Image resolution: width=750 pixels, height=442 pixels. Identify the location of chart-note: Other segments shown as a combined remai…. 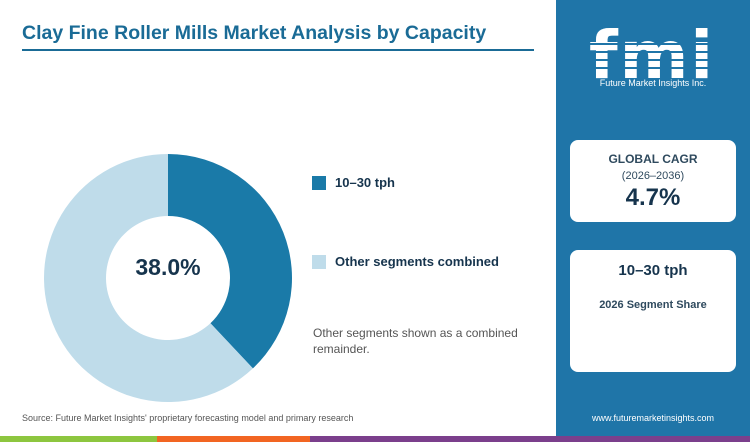
(415, 341).